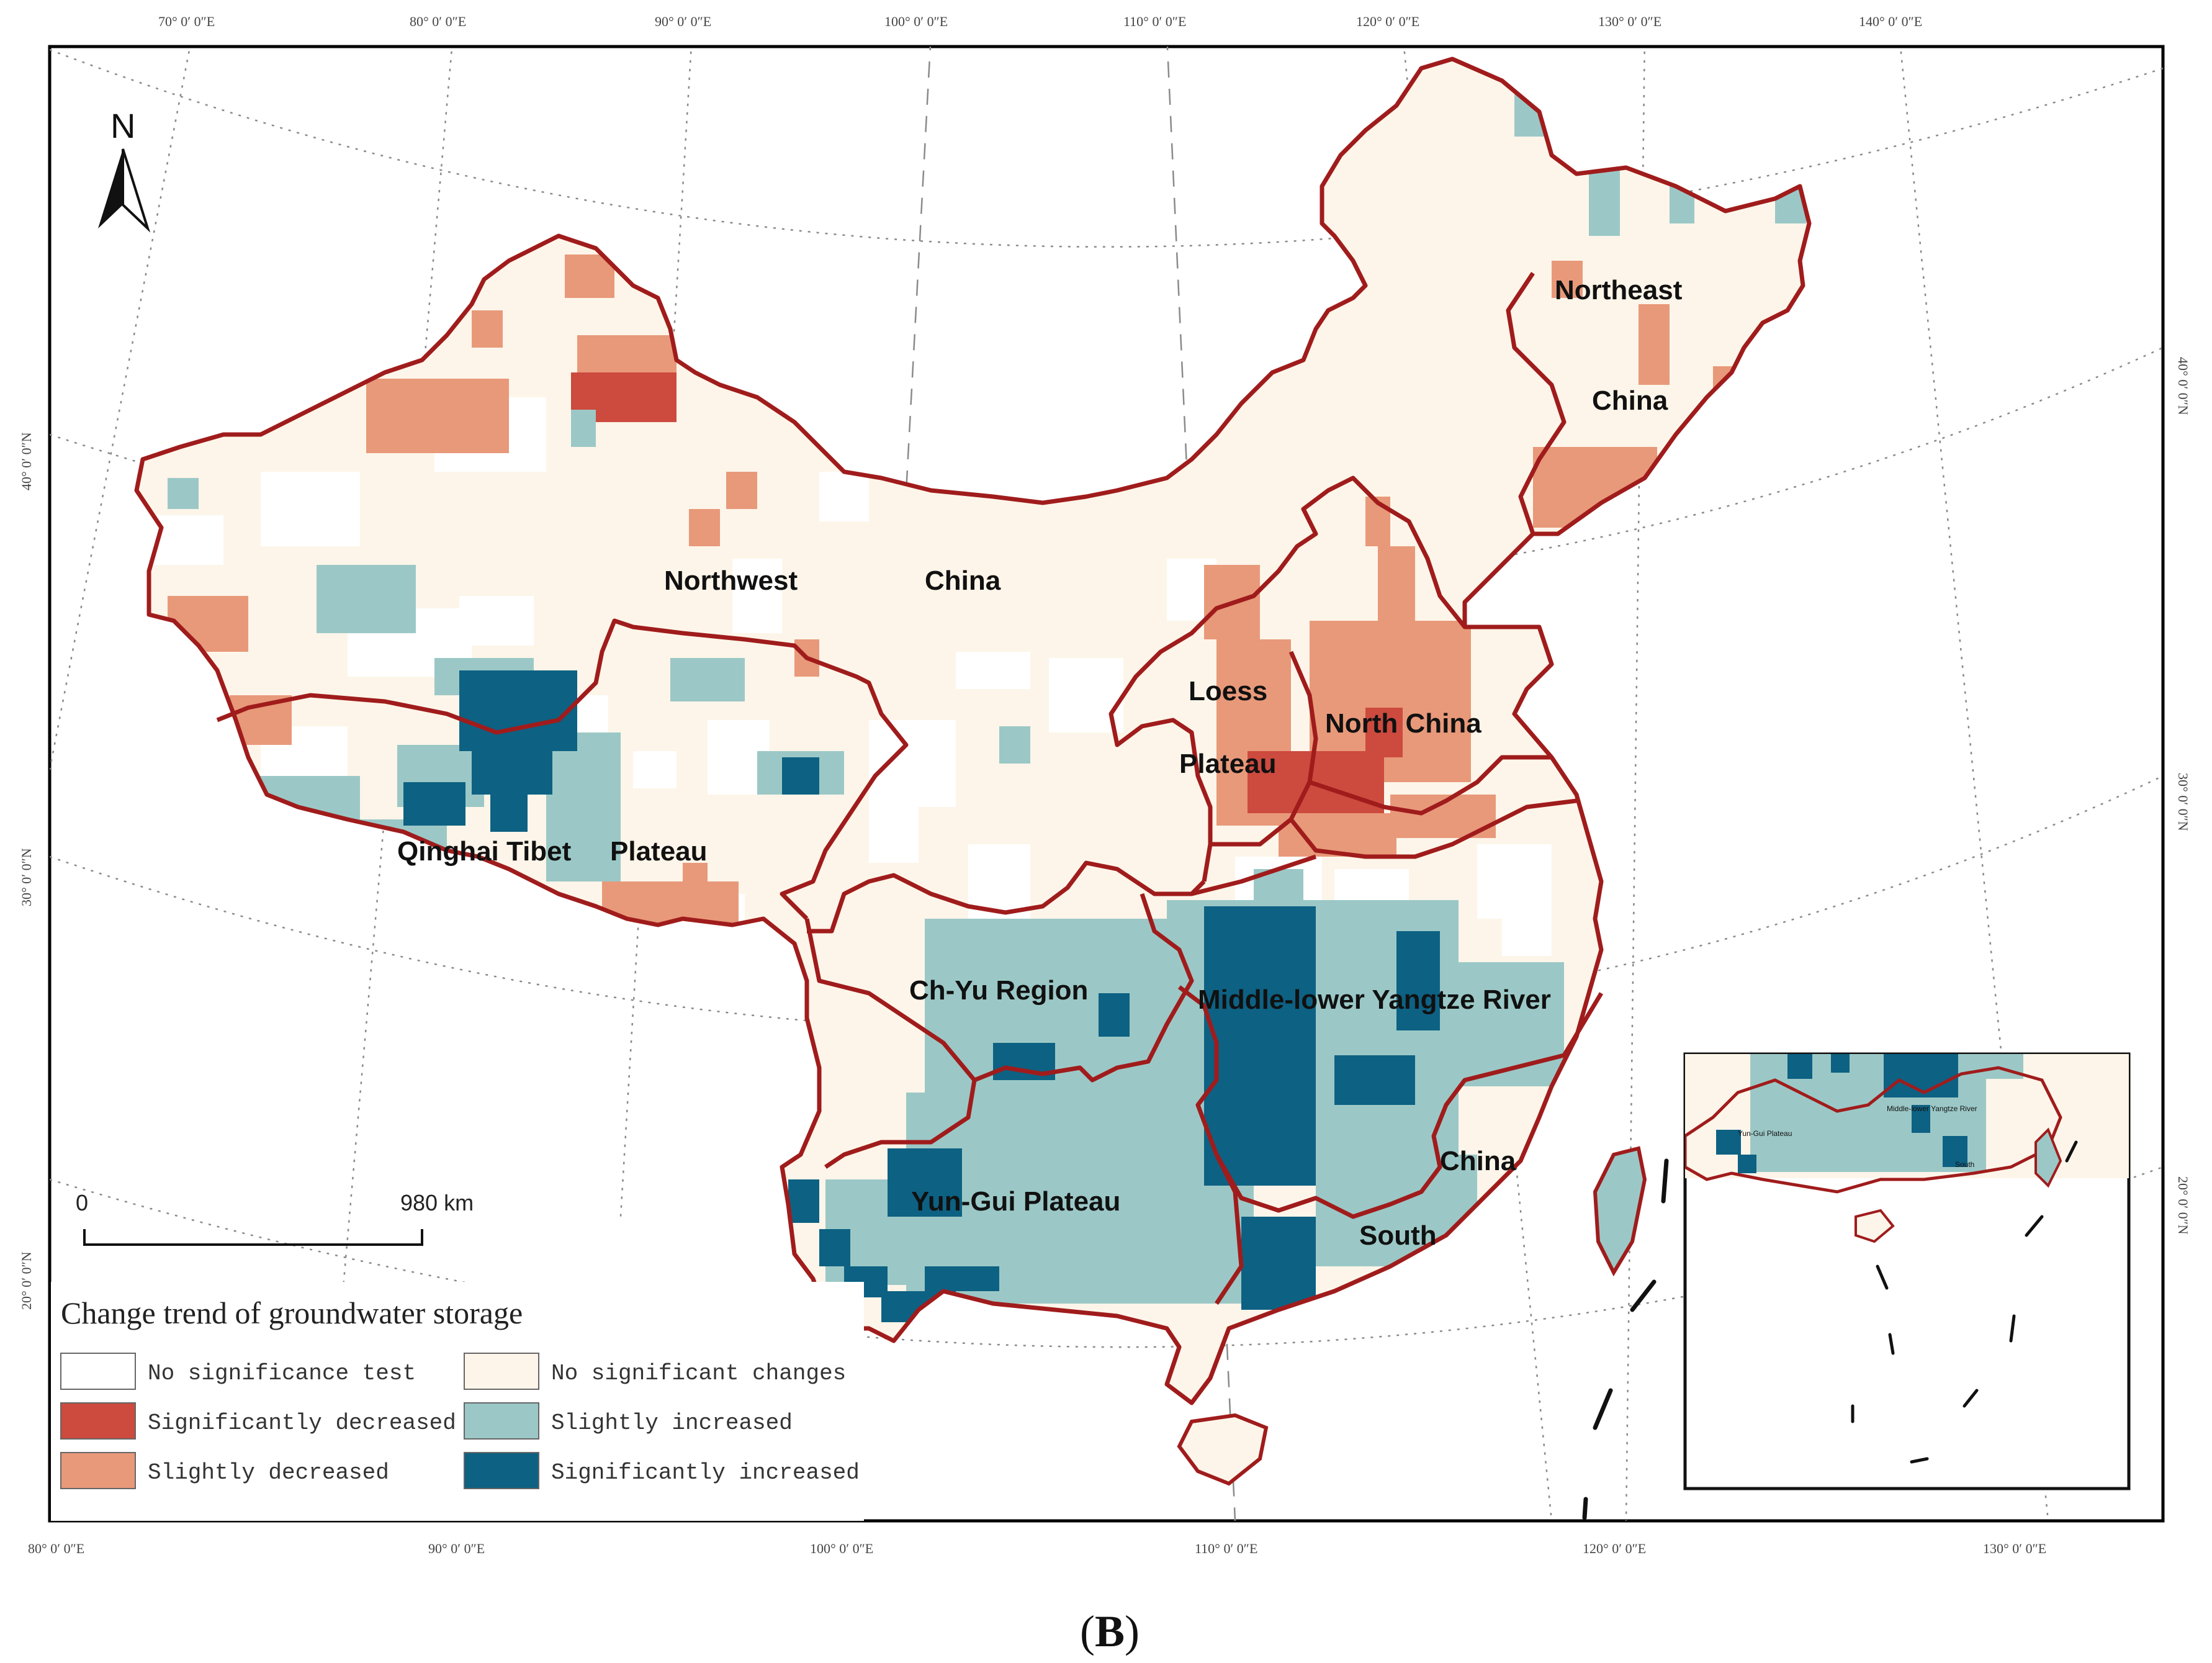 The width and height of the screenshot is (2212, 1663). I want to click on boundary-chyu, so click(1083, 988).